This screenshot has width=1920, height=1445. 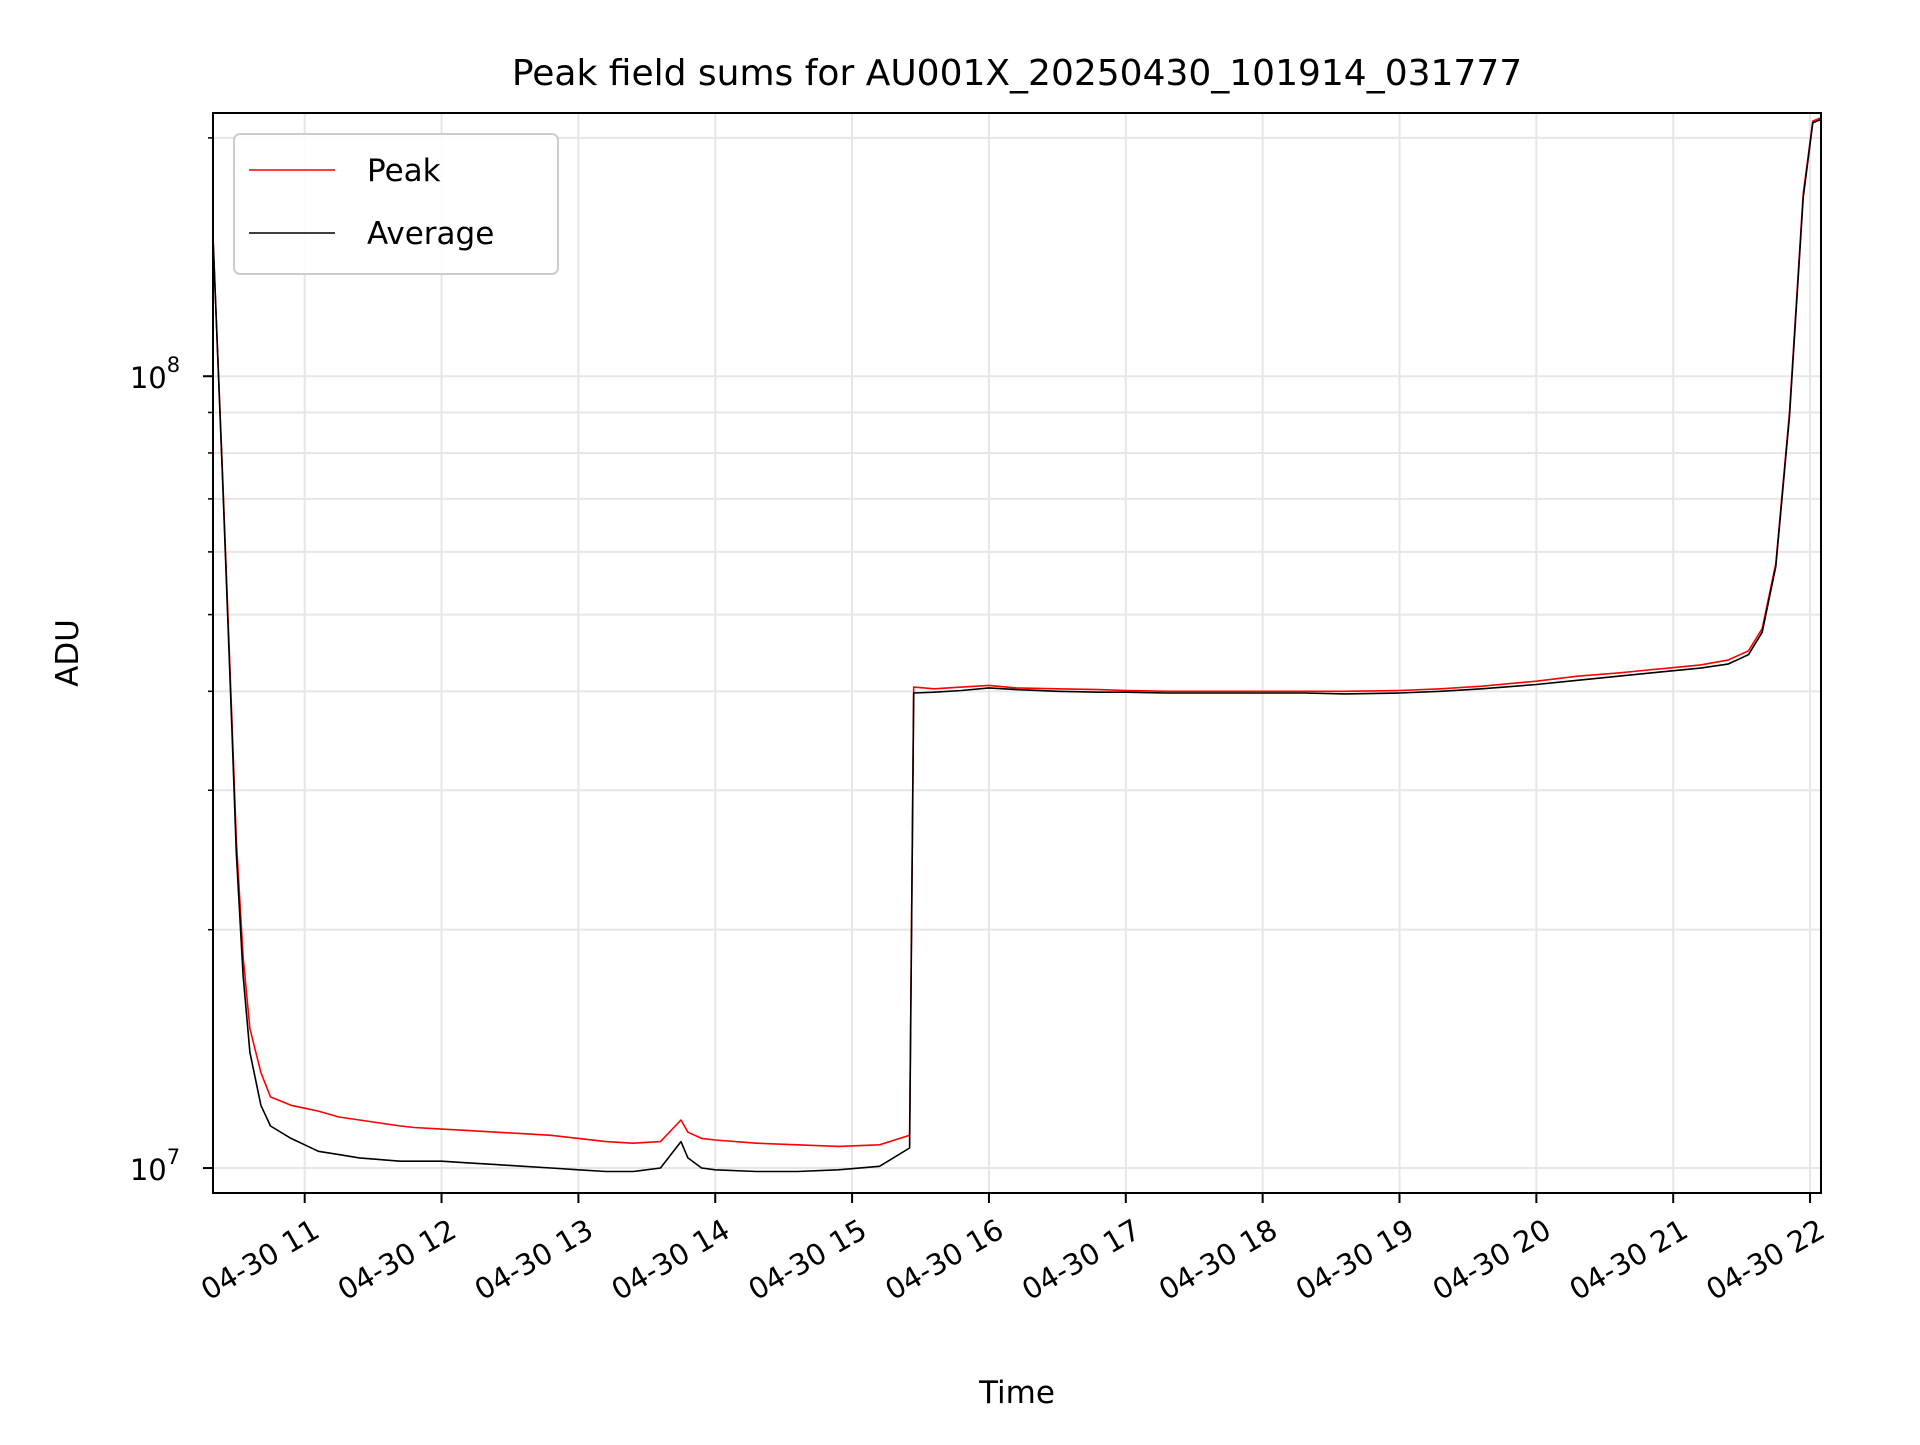 I want to click on legend: Peak Average, so click(x=396, y=204).